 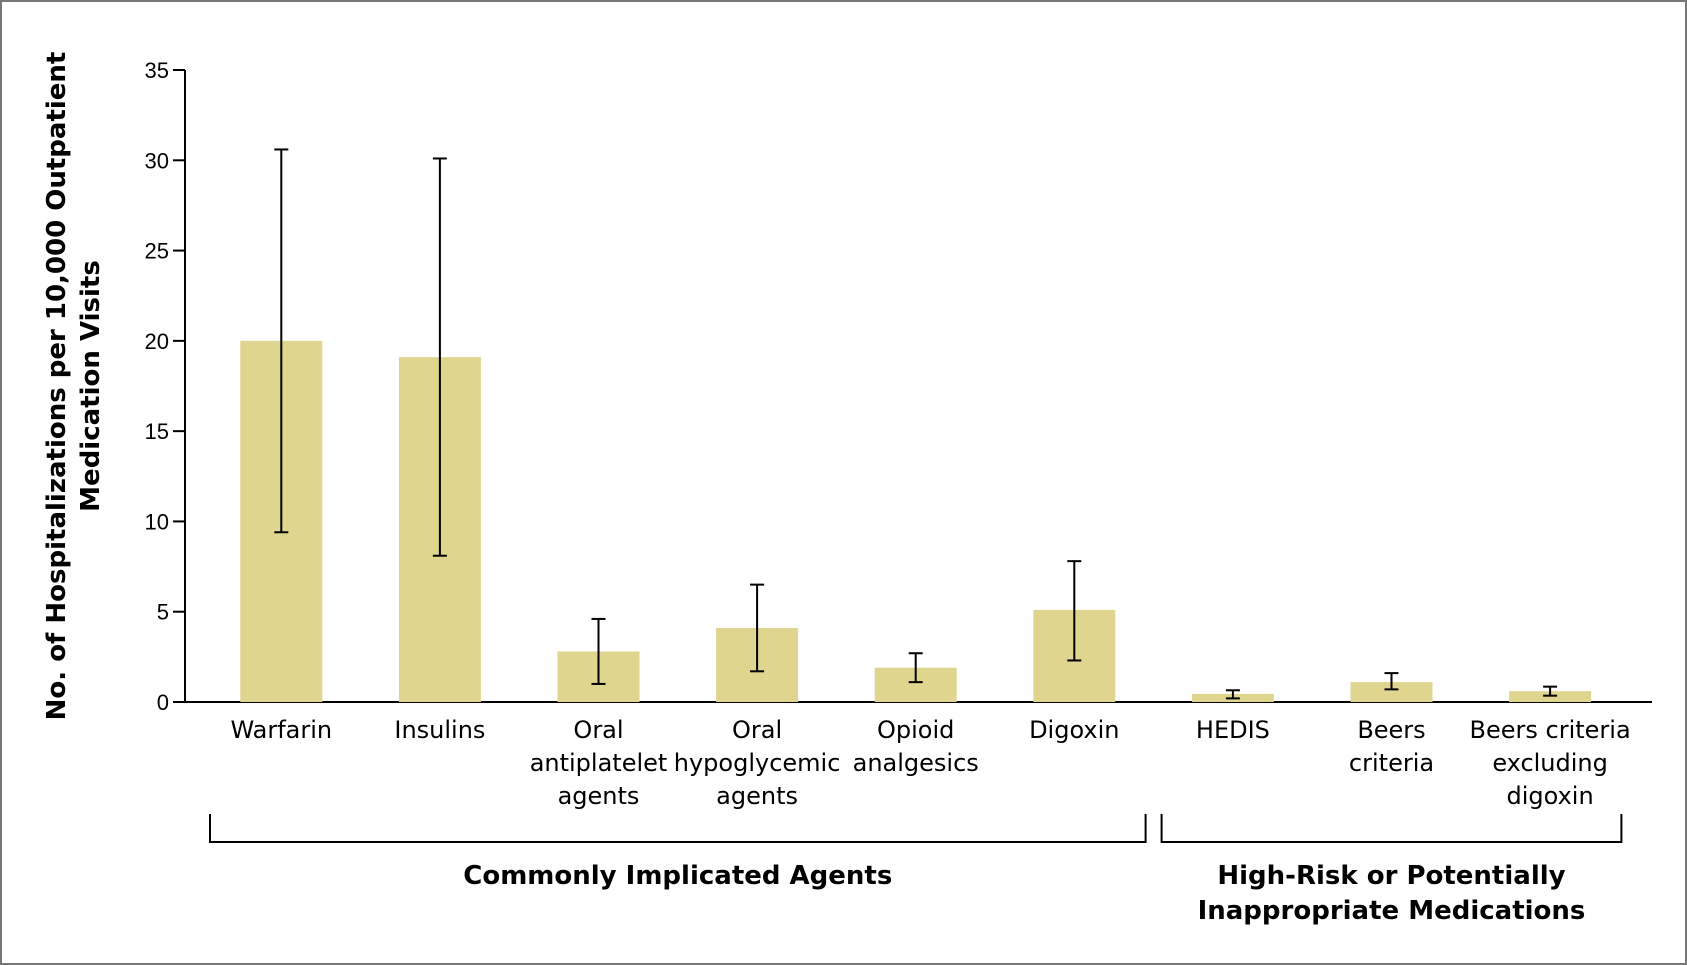 I want to click on x-tick-label: Digoxin, so click(x=1074, y=730).